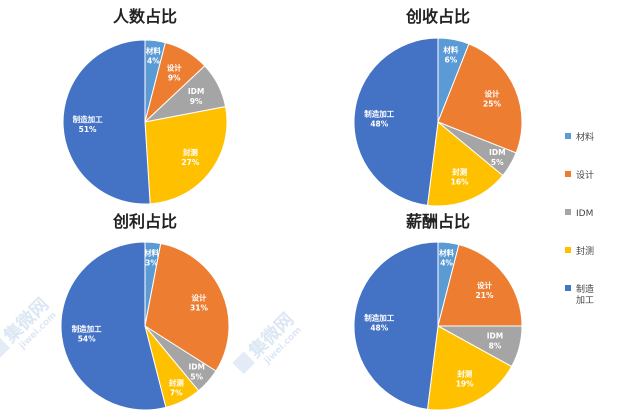  Describe the element at coordinates (568, 288) in the screenshot. I see `legend-swatch-manufacturing` at that location.